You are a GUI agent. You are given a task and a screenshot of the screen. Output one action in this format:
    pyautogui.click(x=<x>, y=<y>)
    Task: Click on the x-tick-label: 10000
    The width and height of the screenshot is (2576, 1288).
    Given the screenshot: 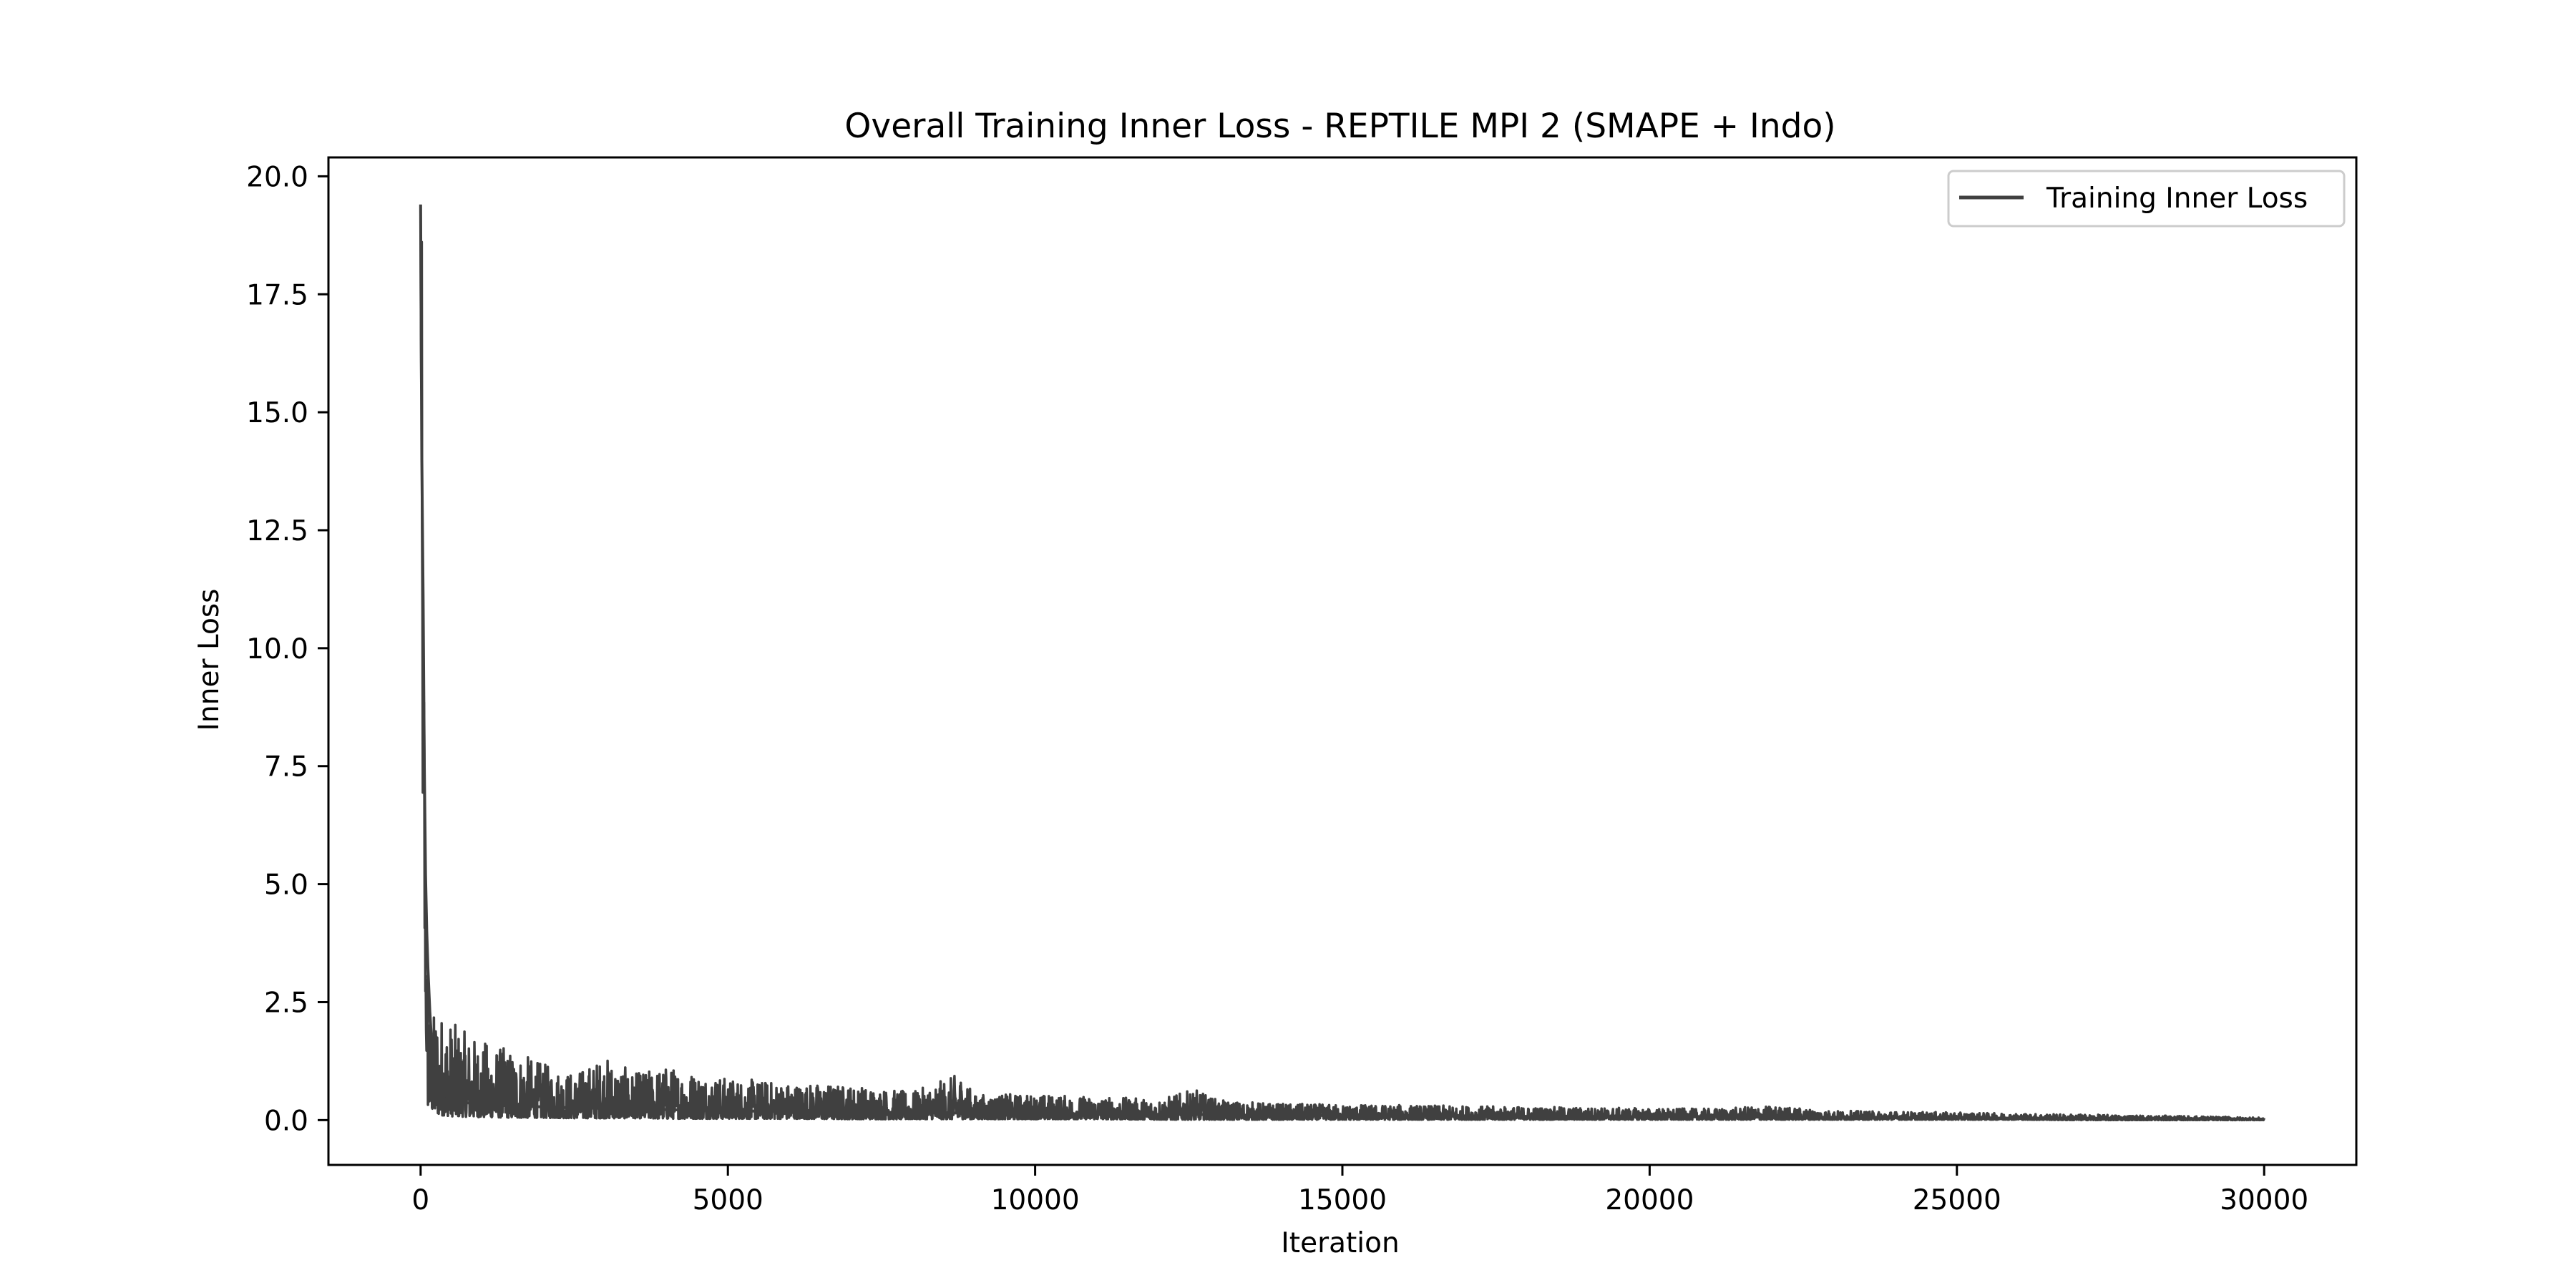 What is the action you would take?
    pyautogui.click(x=1035, y=1200)
    